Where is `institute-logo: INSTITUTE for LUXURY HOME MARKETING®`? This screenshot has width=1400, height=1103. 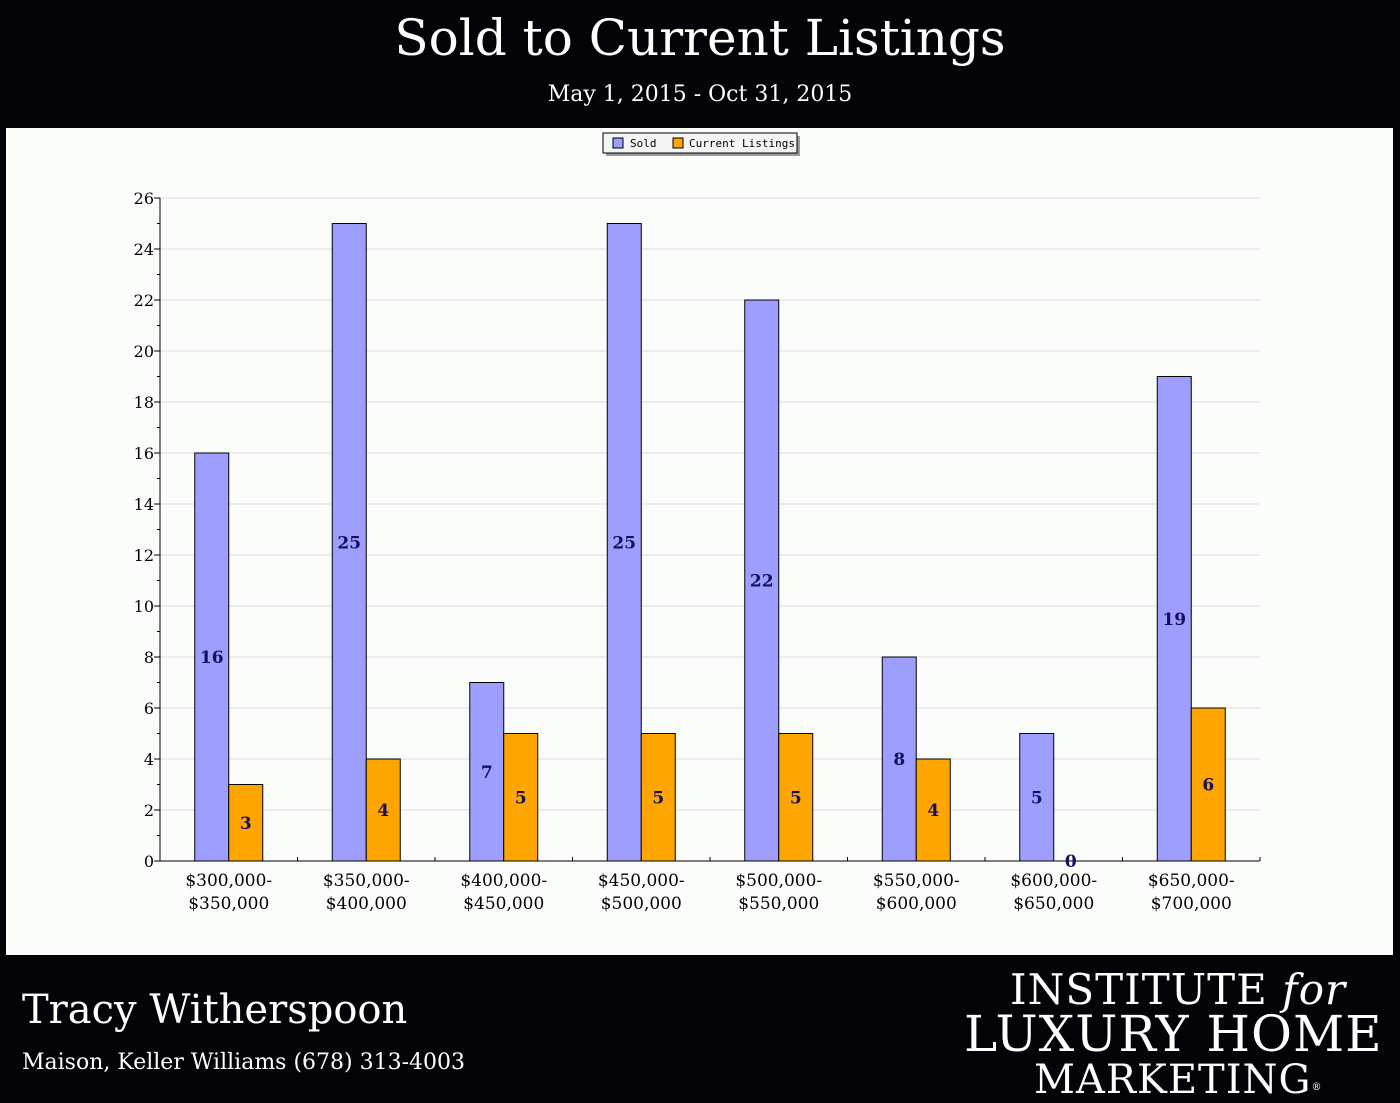
institute-logo: INSTITUTE for LUXURY HOME MARKETING® is located at coordinates (1175, 1034).